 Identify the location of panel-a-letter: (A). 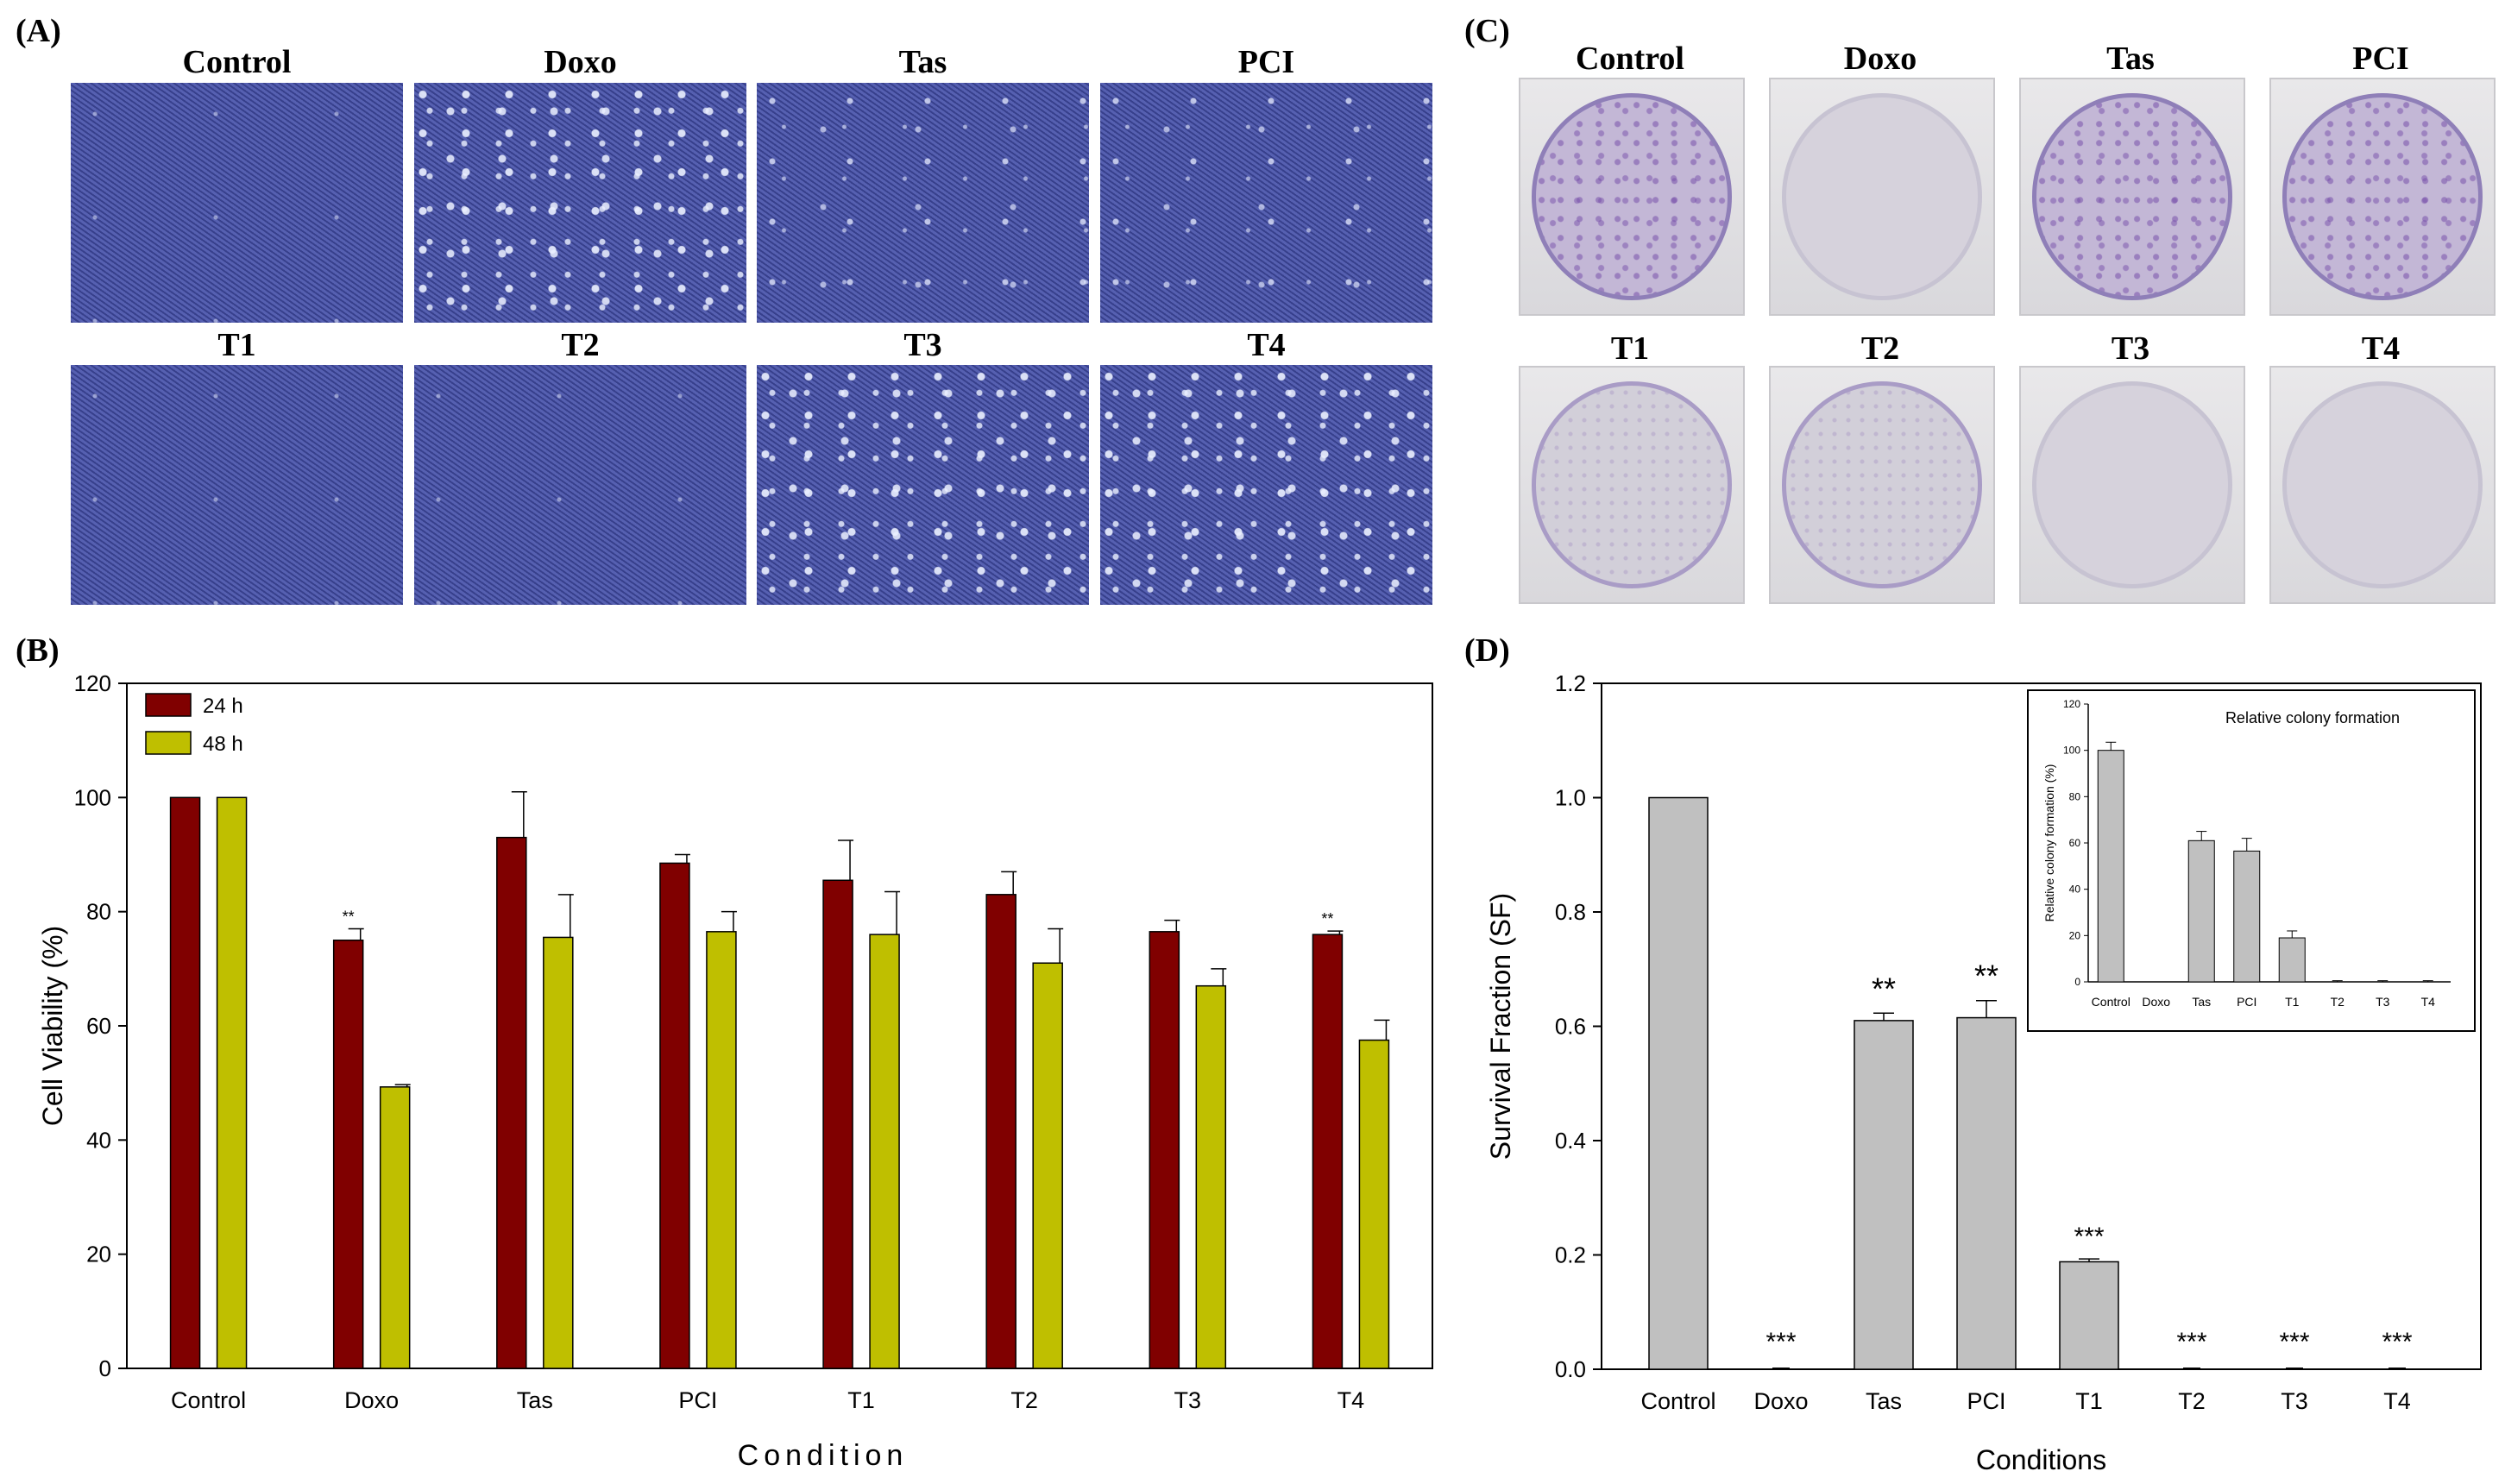
(38, 31).